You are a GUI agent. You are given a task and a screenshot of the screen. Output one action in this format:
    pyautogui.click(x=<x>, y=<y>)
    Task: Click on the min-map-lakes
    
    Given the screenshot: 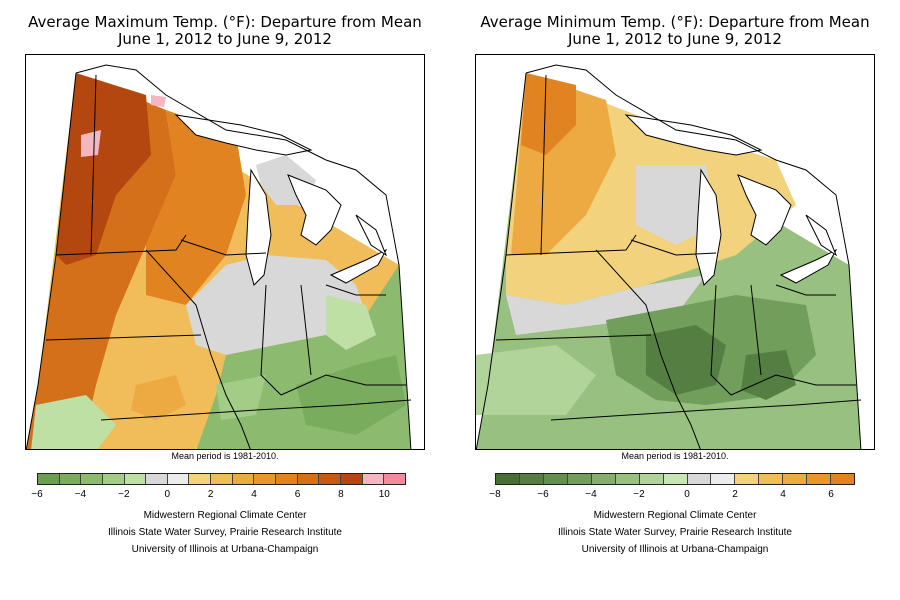 What is the action you would take?
    pyautogui.click(x=731, y=200)
    